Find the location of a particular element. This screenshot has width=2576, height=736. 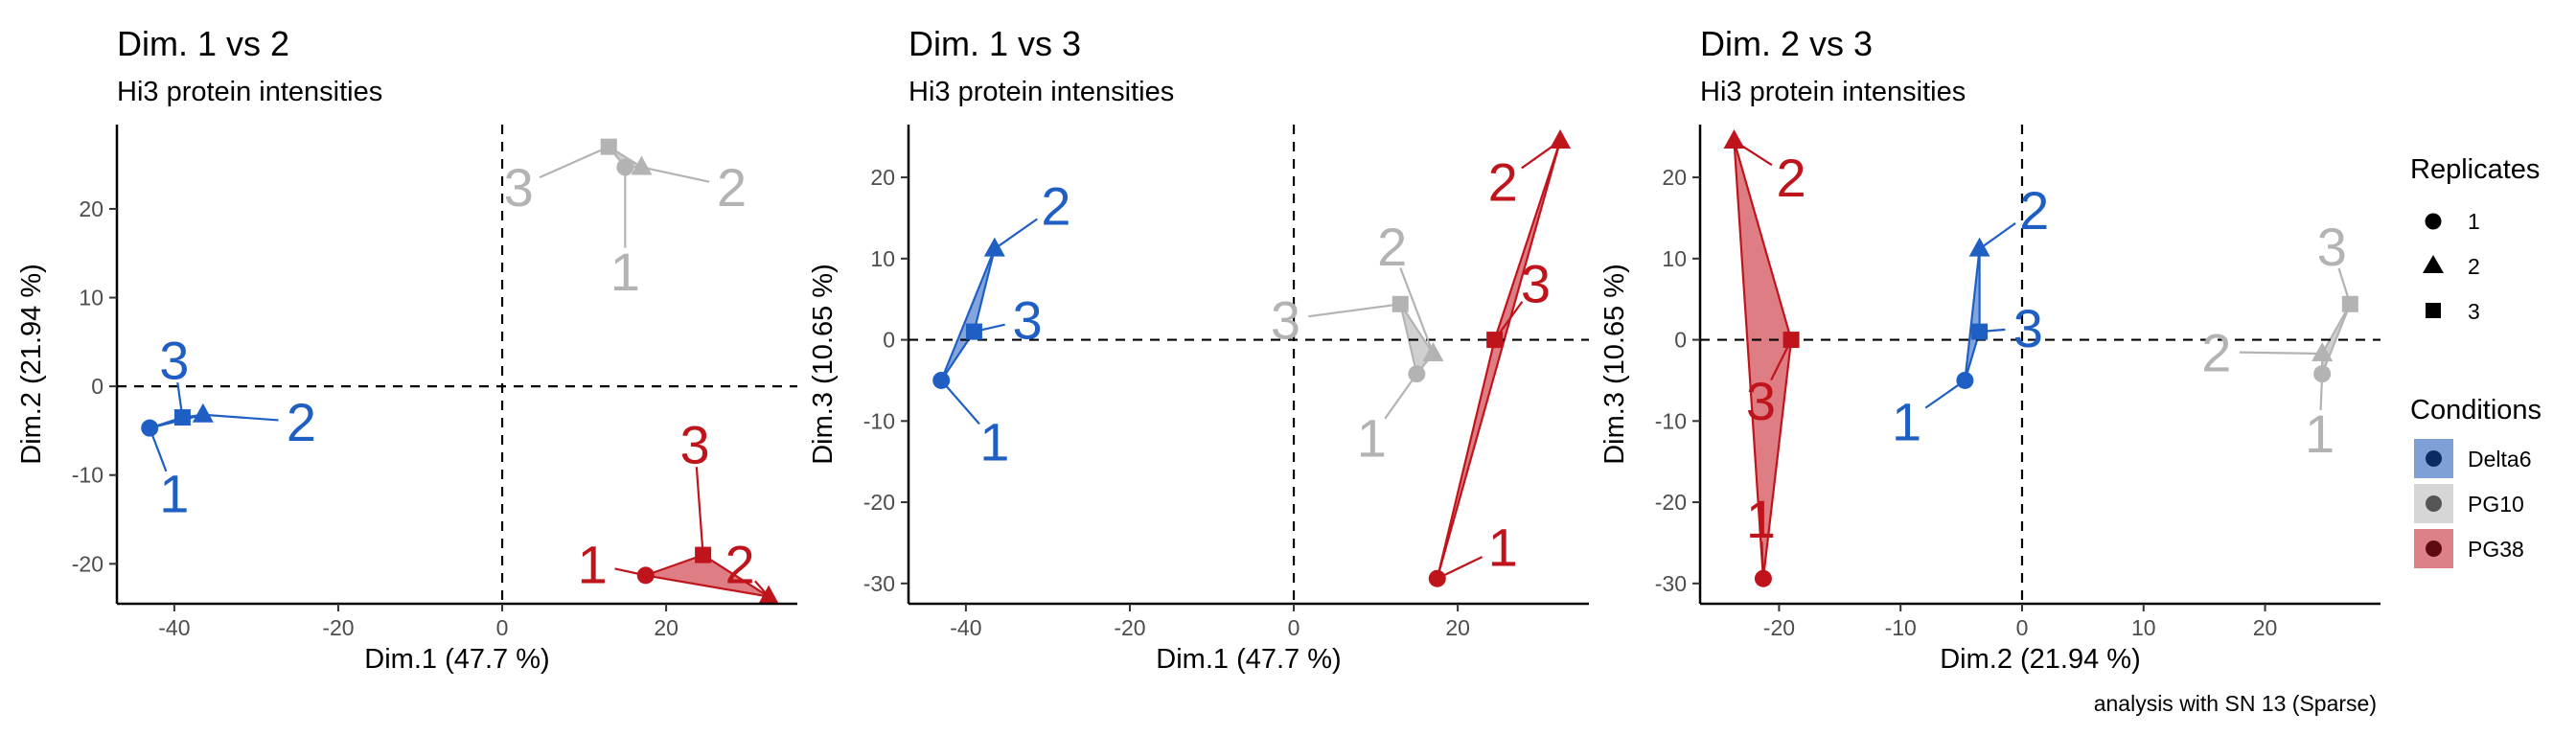

x-tick-label: -10 is located at coordinates (1901, 627).